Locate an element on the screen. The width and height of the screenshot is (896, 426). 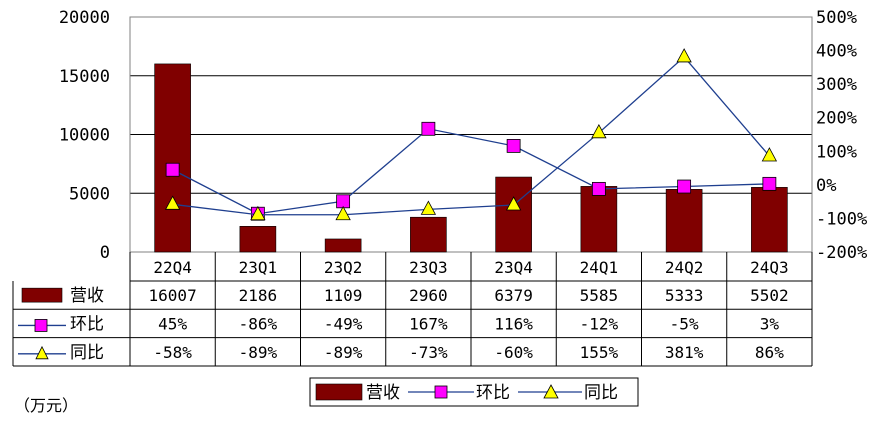
marker-triangle-23Q3 is located at coordinates (428, 207).